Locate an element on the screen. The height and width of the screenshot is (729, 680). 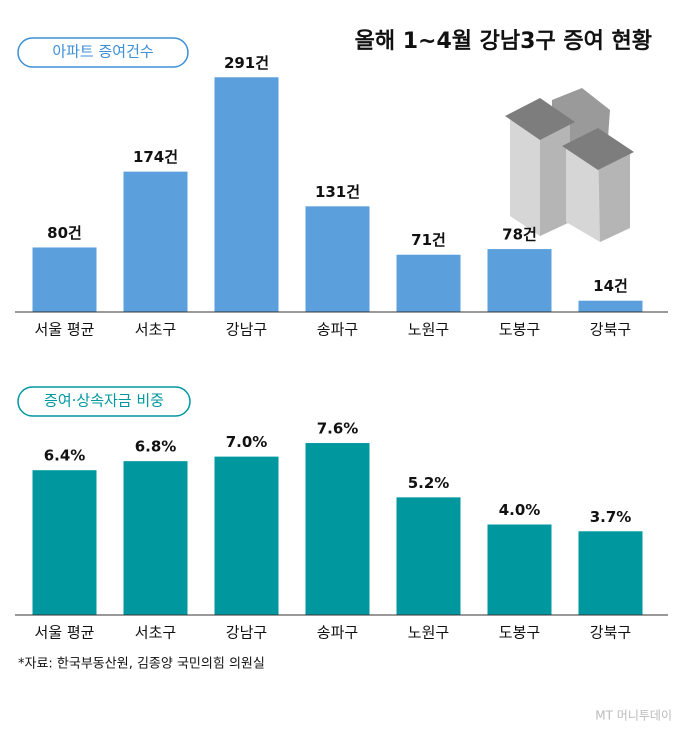
value-label: 14건 is located at coordinates (610, 286).